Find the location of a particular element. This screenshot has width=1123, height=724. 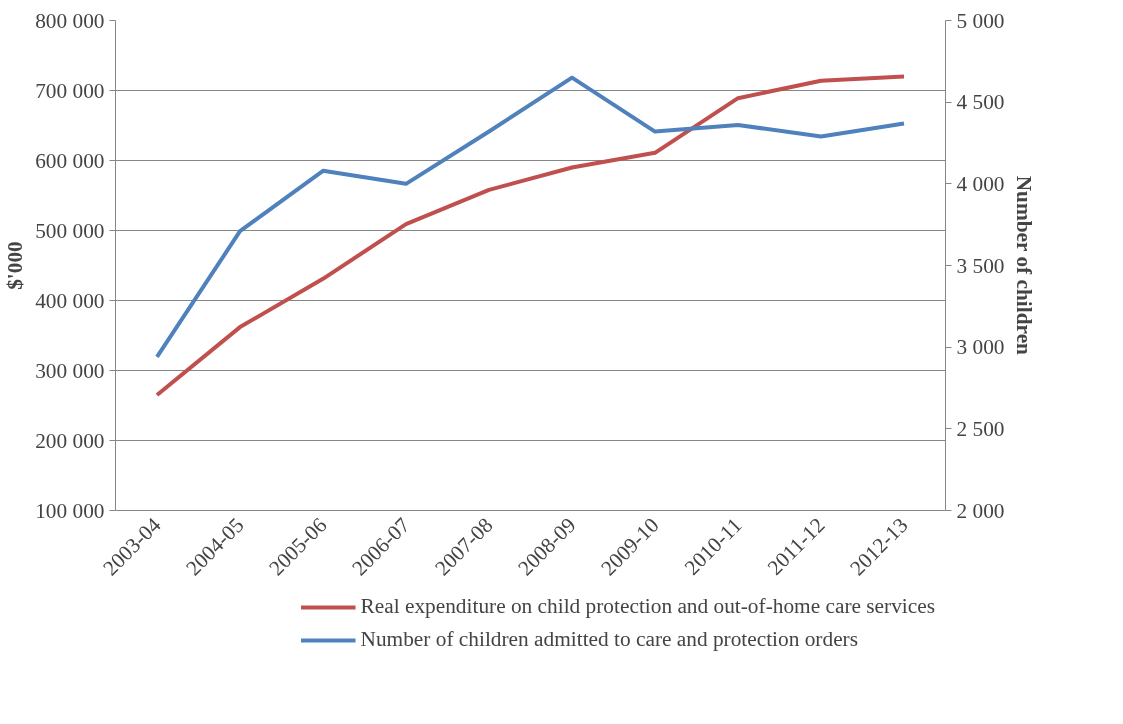

y2-tick-label: 5 000 is located at coordinates (980, 20).